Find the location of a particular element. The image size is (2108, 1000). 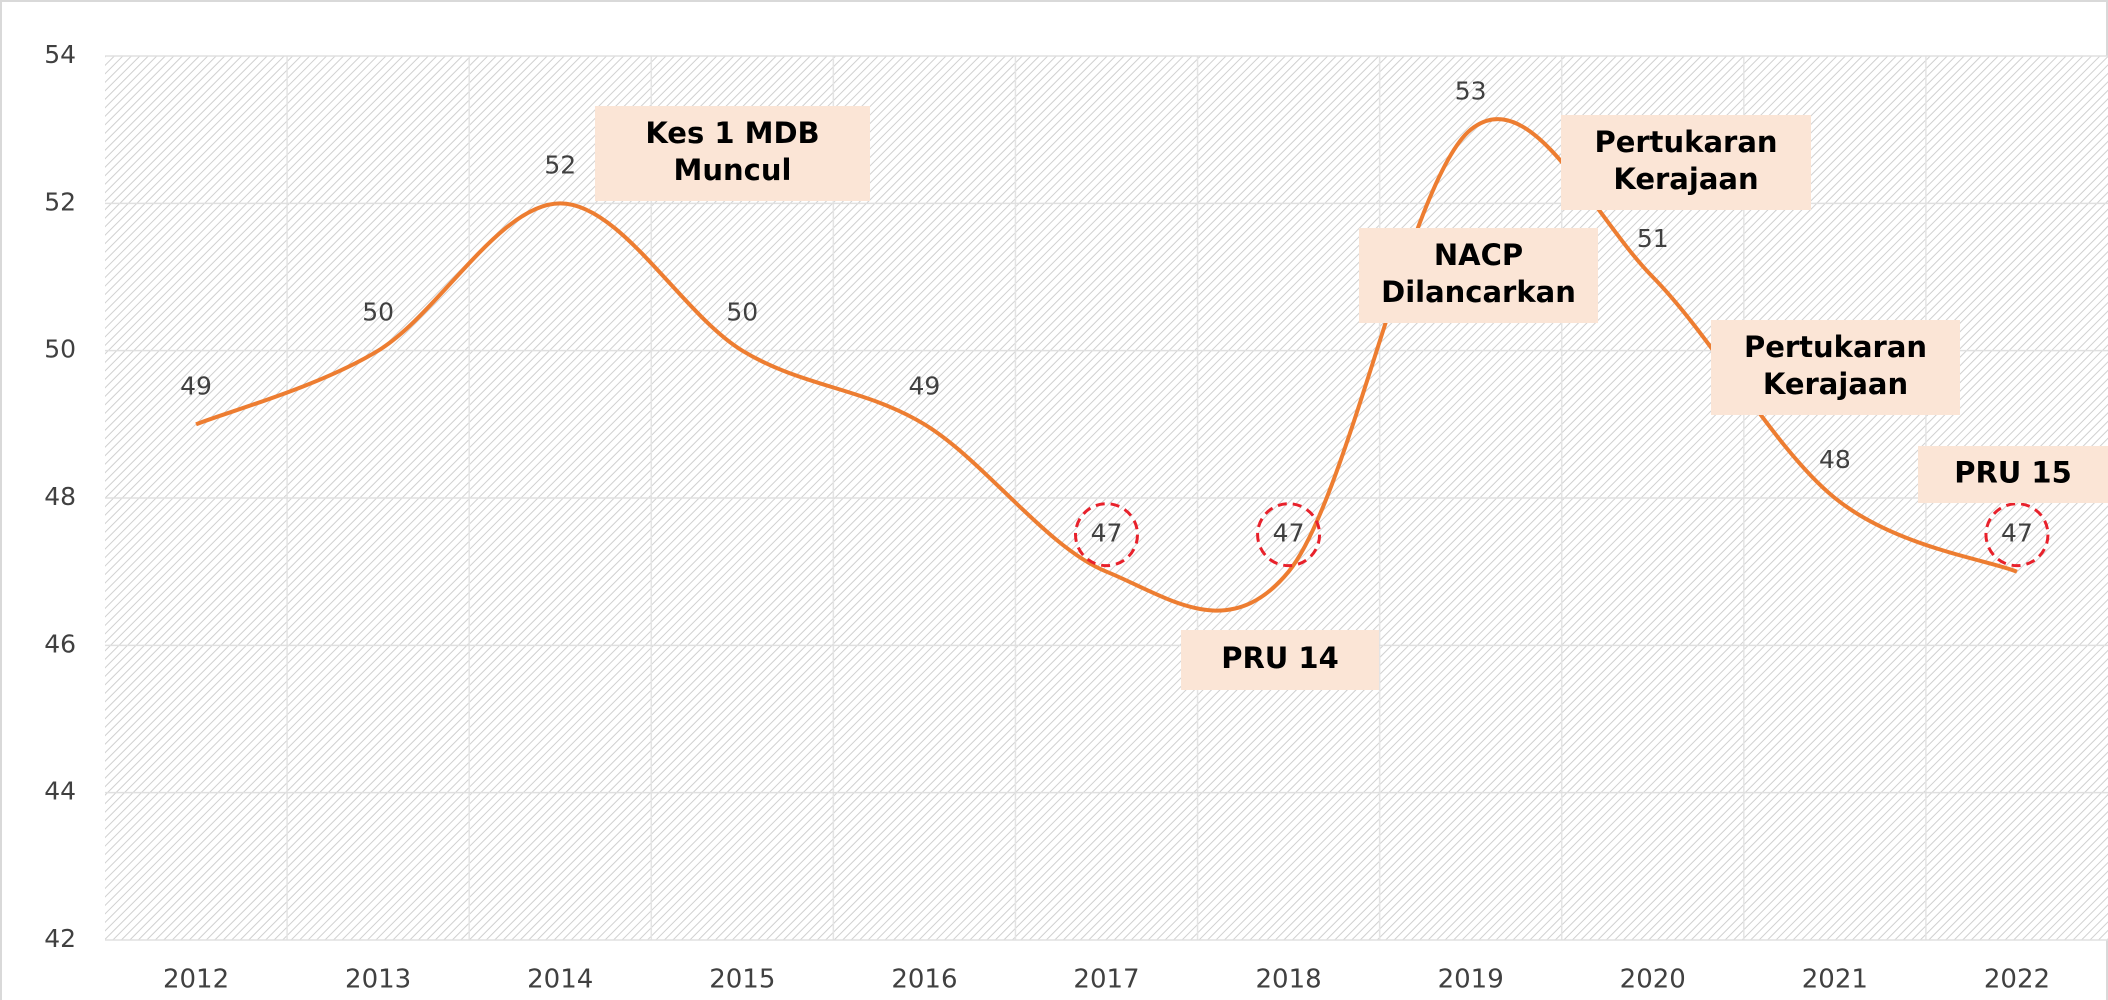

data-label: 51 is located at coordinates (1653, 238).